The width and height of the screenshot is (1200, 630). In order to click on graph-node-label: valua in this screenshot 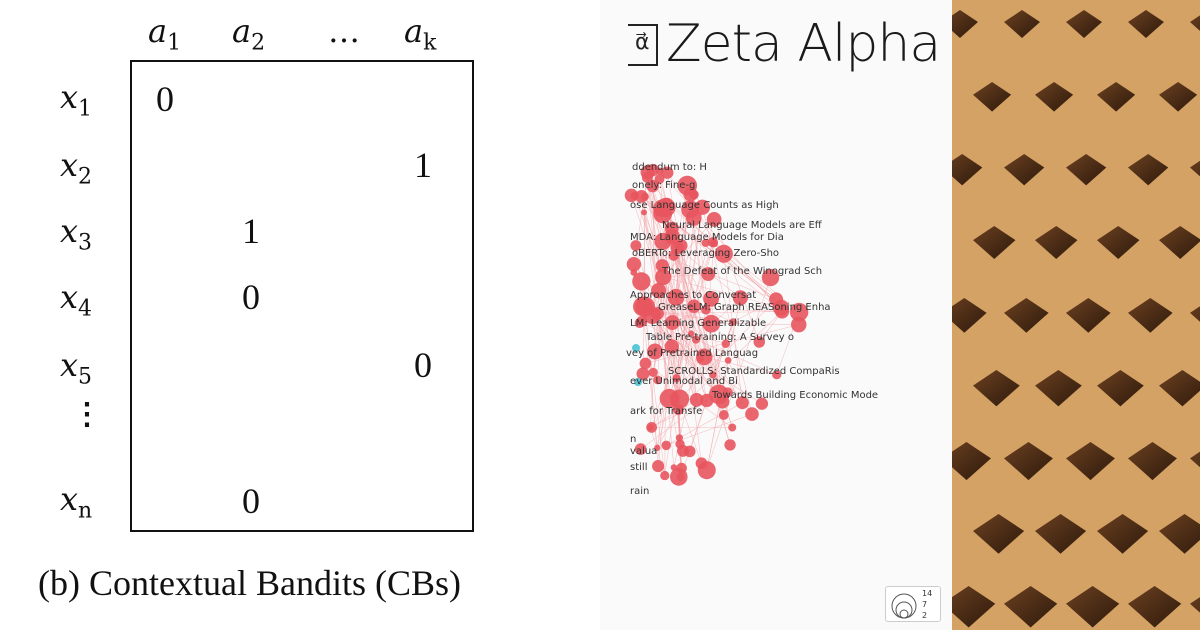, I will do `click(643, 451)`.